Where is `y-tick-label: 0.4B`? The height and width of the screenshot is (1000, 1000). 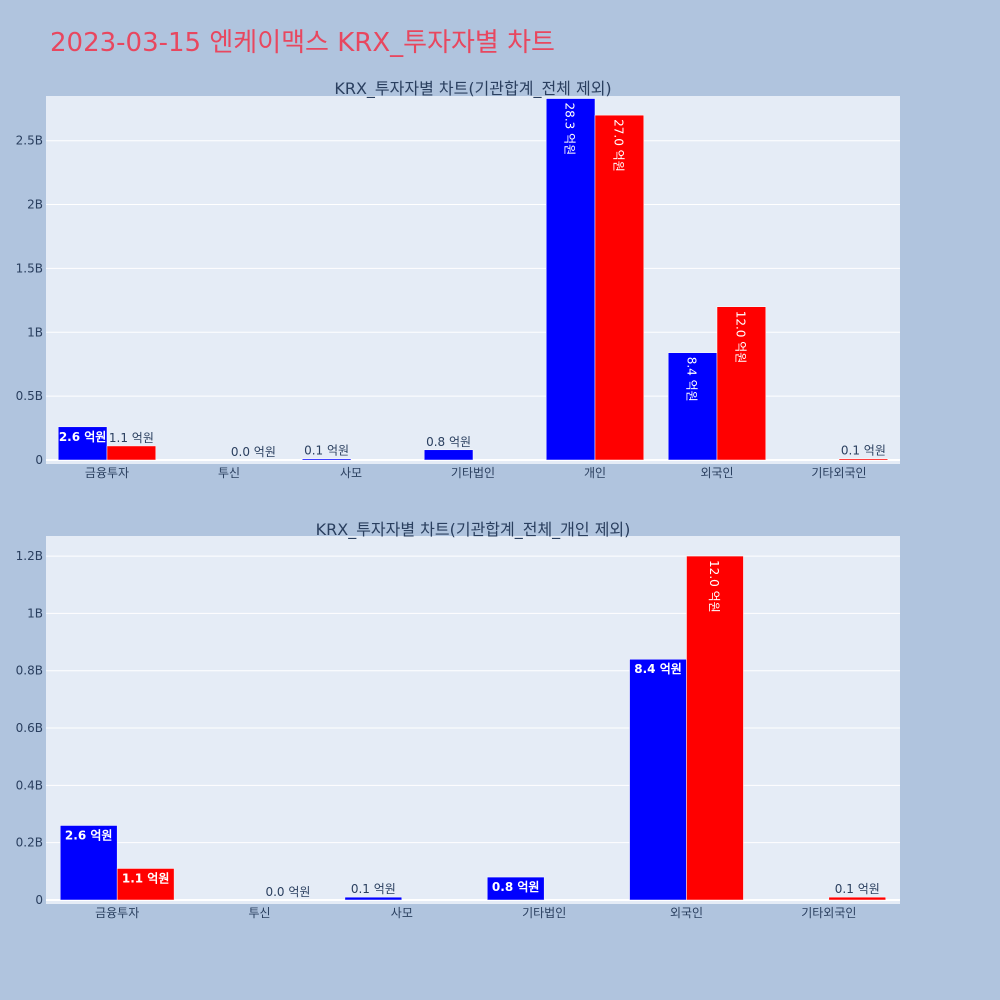 y-tick-label: 0.4B is located at coordinates (29, 785).